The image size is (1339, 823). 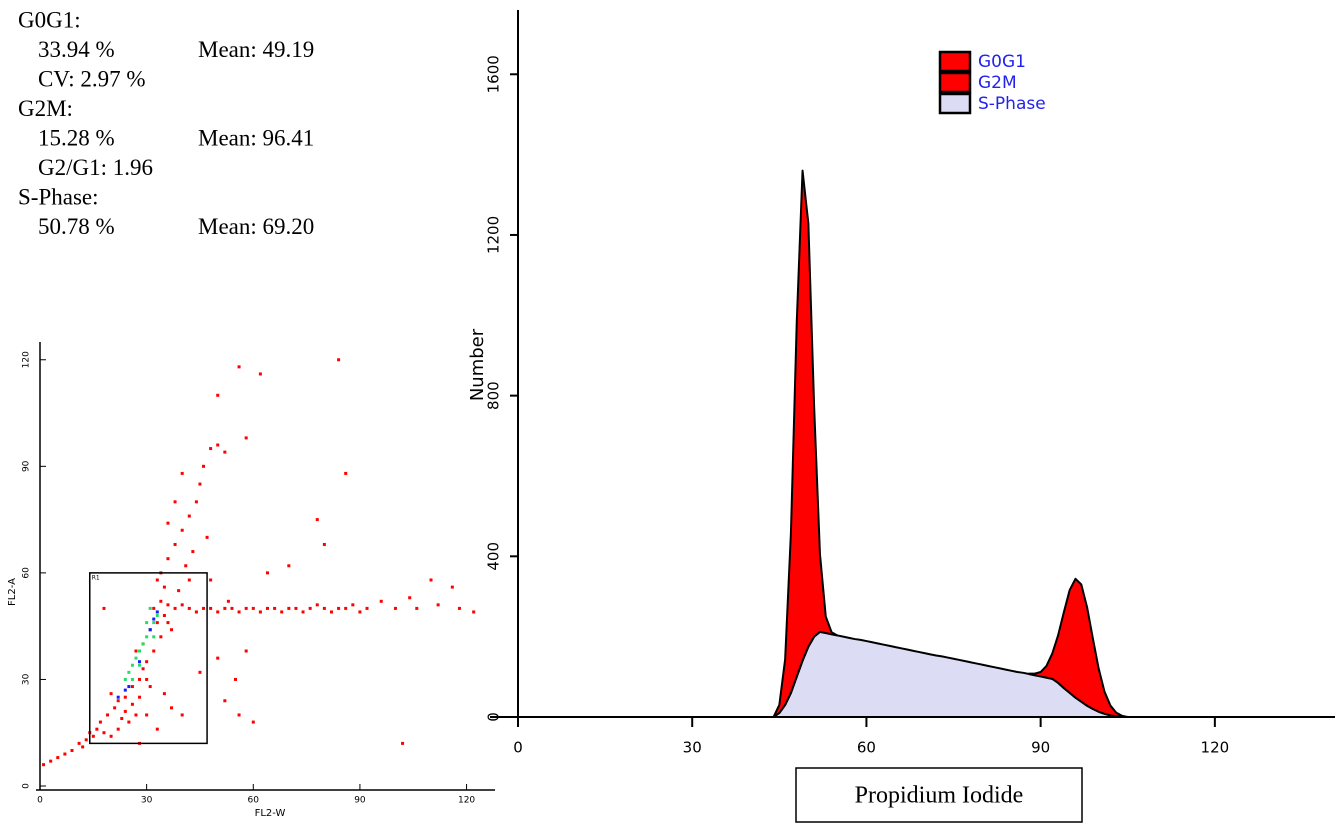 I want to click on y-tick-label: 1600, so click(x=494, y=74).